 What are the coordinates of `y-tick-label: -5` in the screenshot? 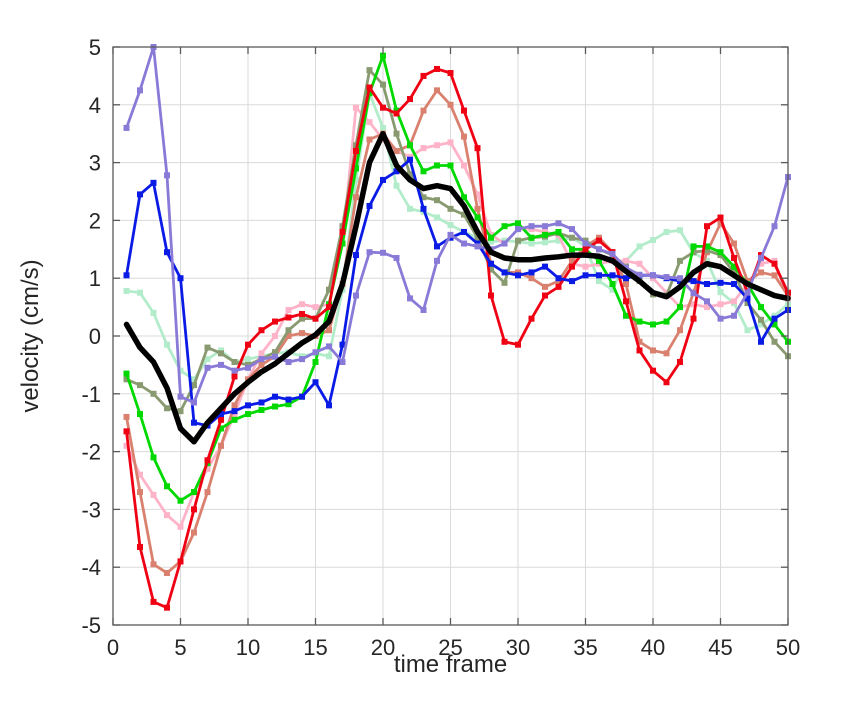 It's located at (91, 625).